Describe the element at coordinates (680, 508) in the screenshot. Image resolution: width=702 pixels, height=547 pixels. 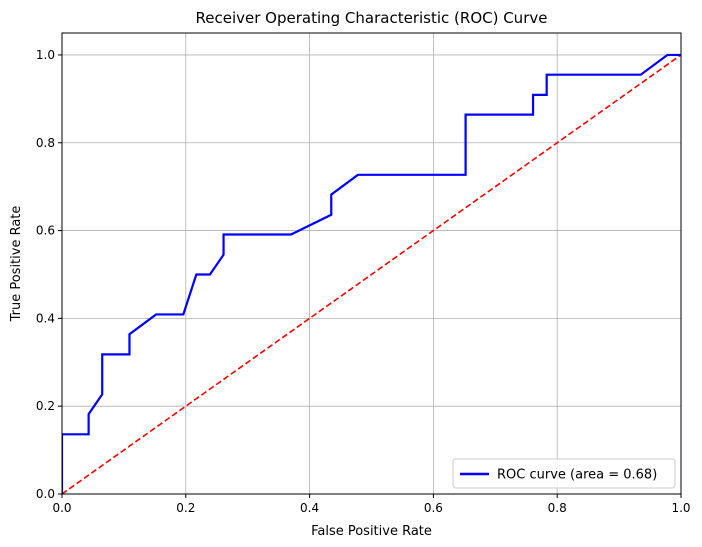
I see `x-tick-label: 1.0` at that location.